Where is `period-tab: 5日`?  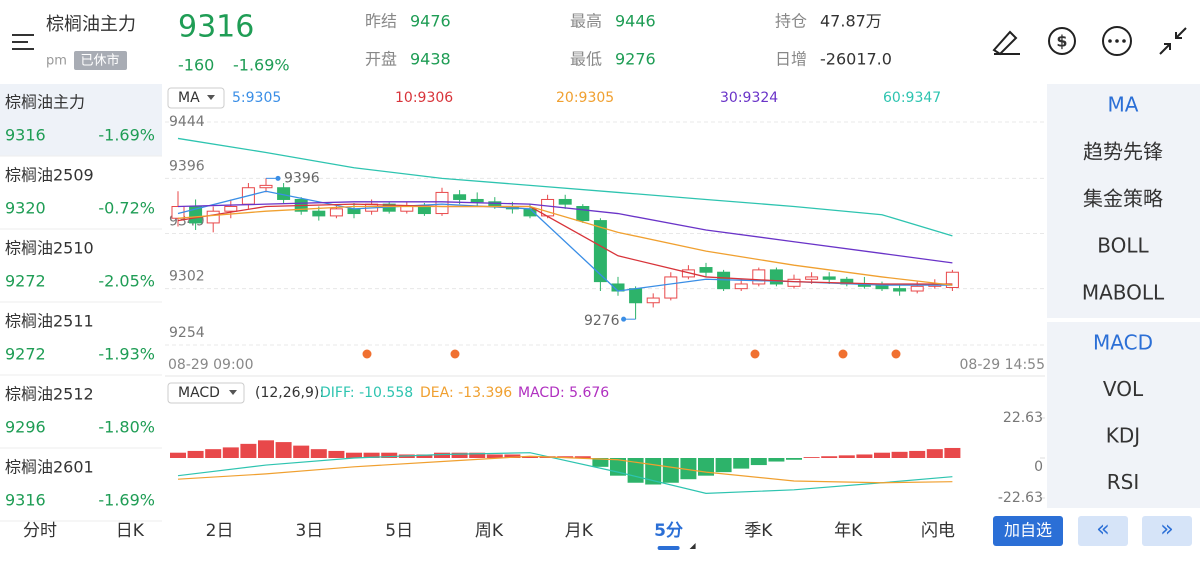 period-tab: 5日 is located at coordinates (399, 531).